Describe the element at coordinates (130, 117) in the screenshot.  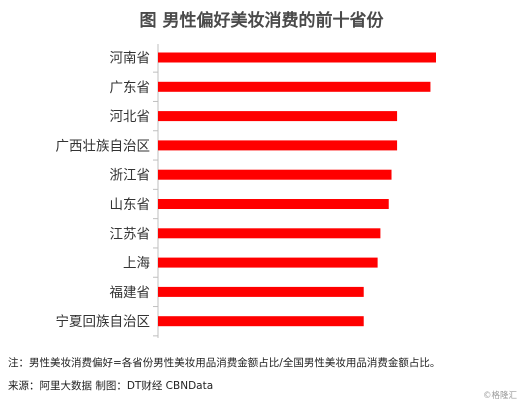
I see `category-label: 河北省` at that location.